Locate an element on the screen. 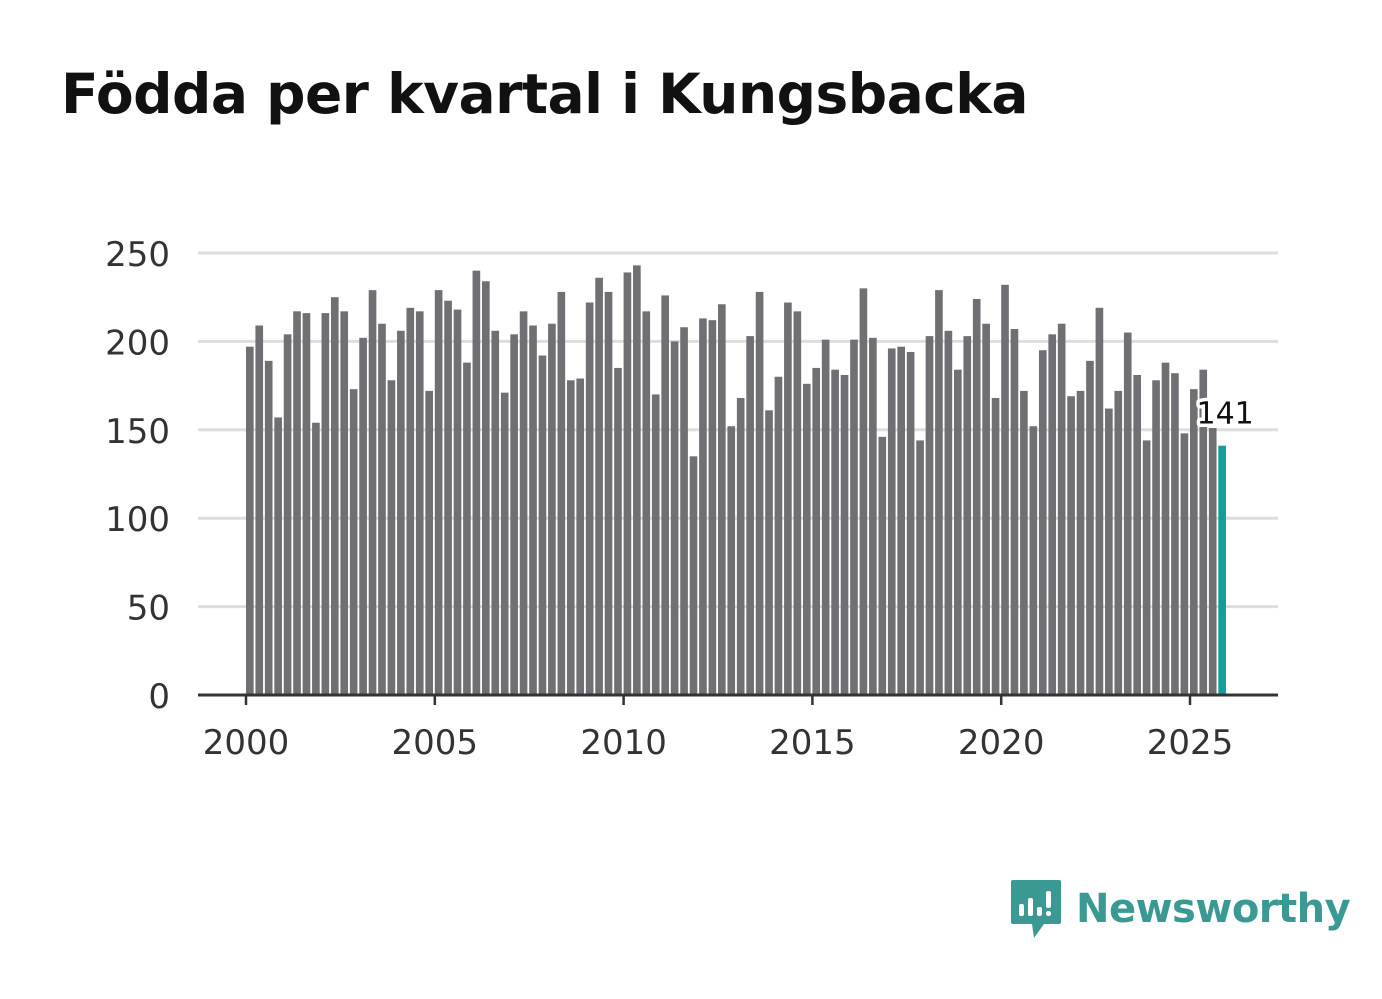 The width and height of the screenshot is (1382, 999). x-tick-label: 2020 is located at coordinates (1001, 743).